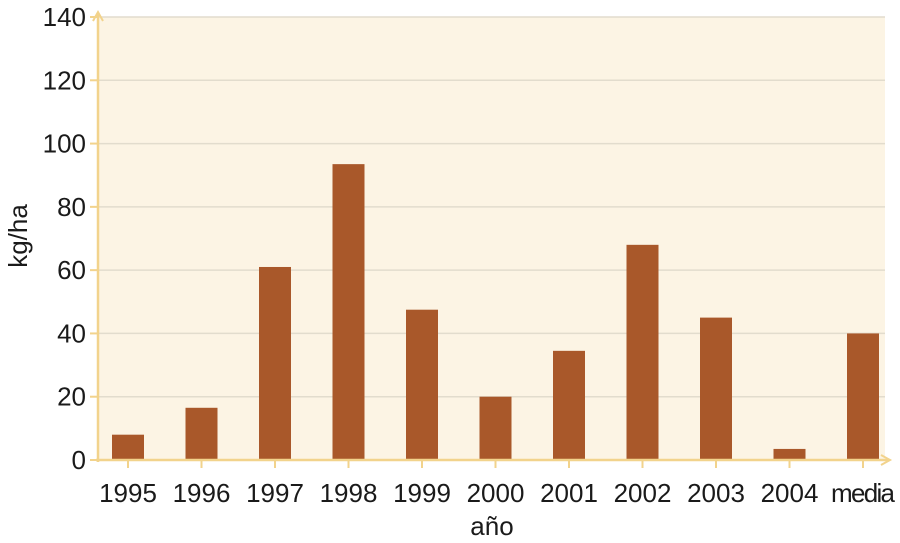 The height and width of the screenshot is (543, 900). What do you see at coordinates (201, 433) in the screenshot?
I see `bar-1996` at bounding box center [201, 433].